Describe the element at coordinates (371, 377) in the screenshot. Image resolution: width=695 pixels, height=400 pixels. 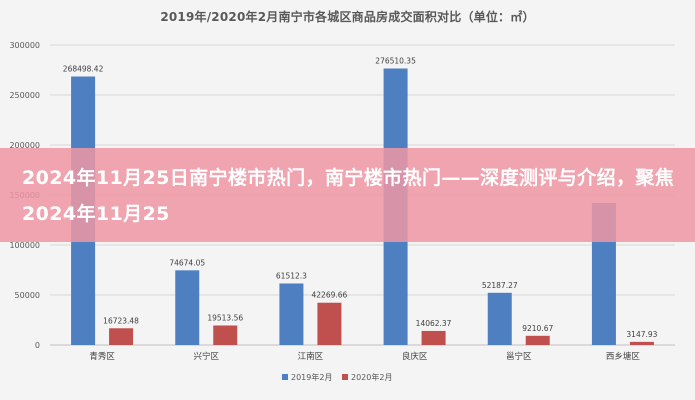
I see `legend-label: 2020年2月` at that location.